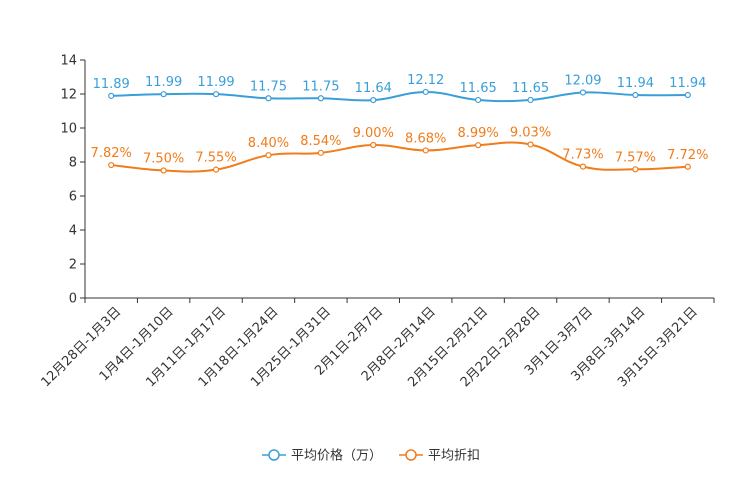 This screenshot has height=496, width=744. What do you see at coordinates (73, 265) in the screenshot?
I see `y-tick-label: 2` at bounding box center [73, 265].